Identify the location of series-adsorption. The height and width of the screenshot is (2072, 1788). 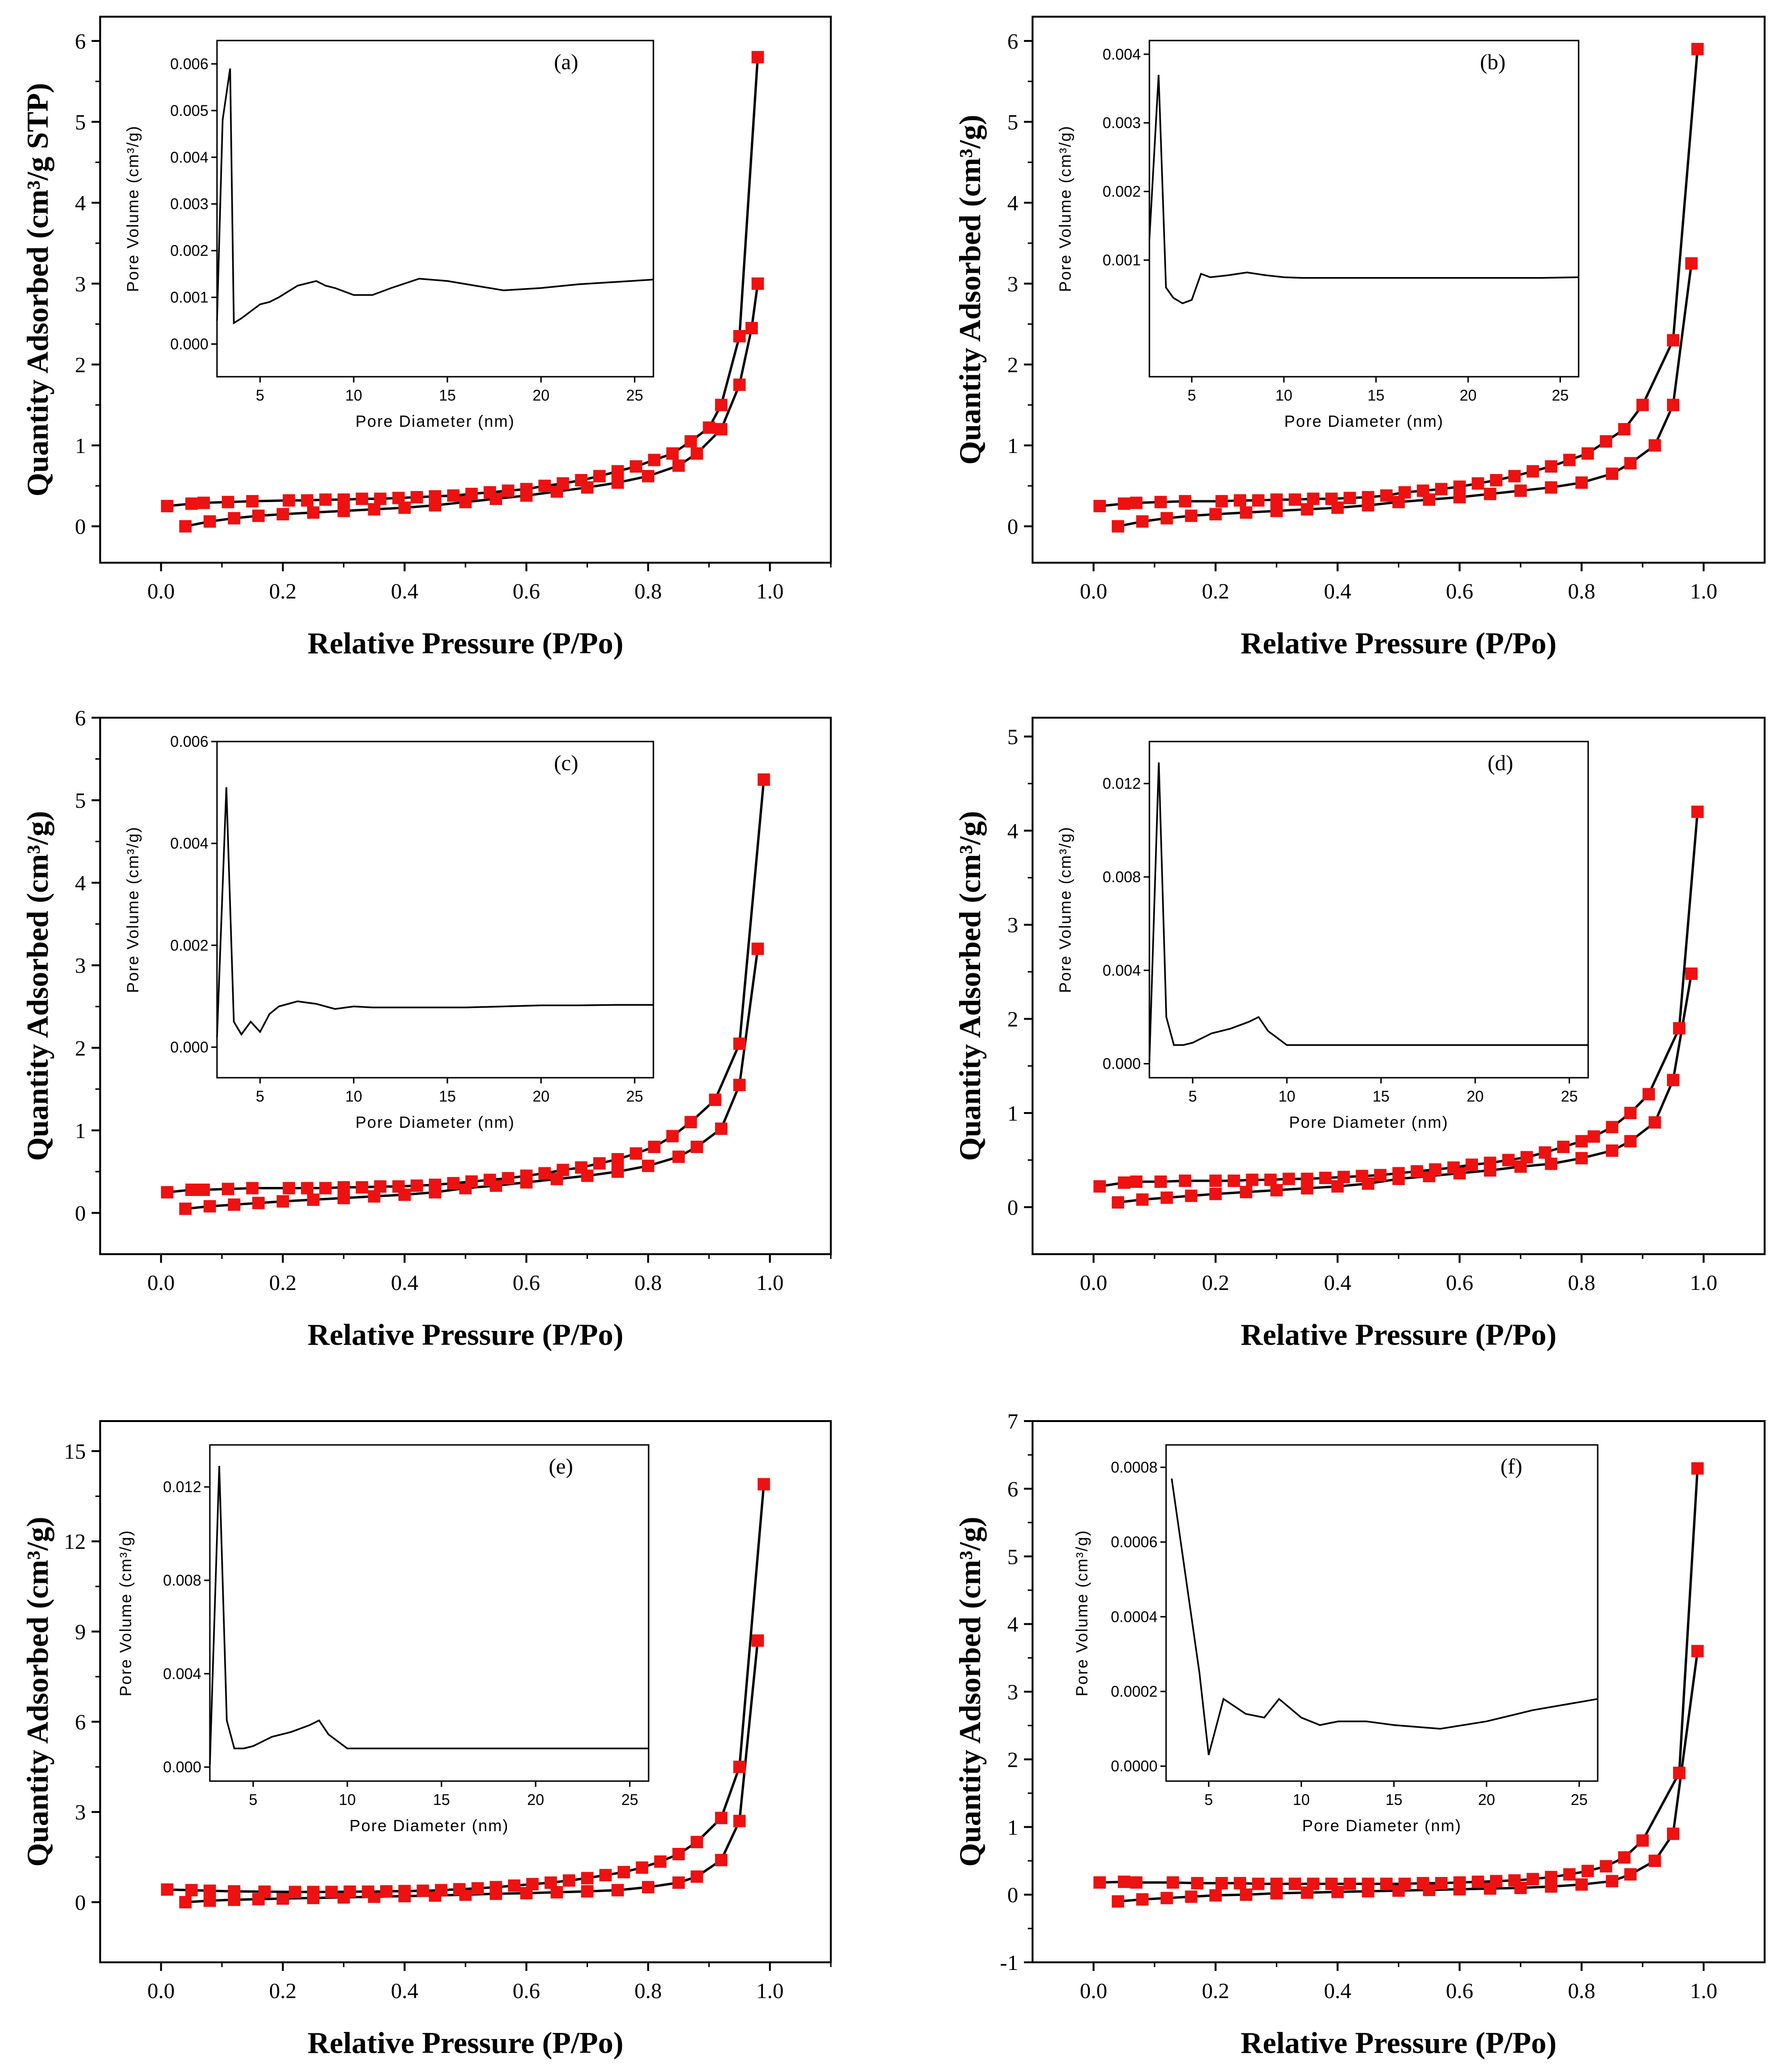
(471, 405).